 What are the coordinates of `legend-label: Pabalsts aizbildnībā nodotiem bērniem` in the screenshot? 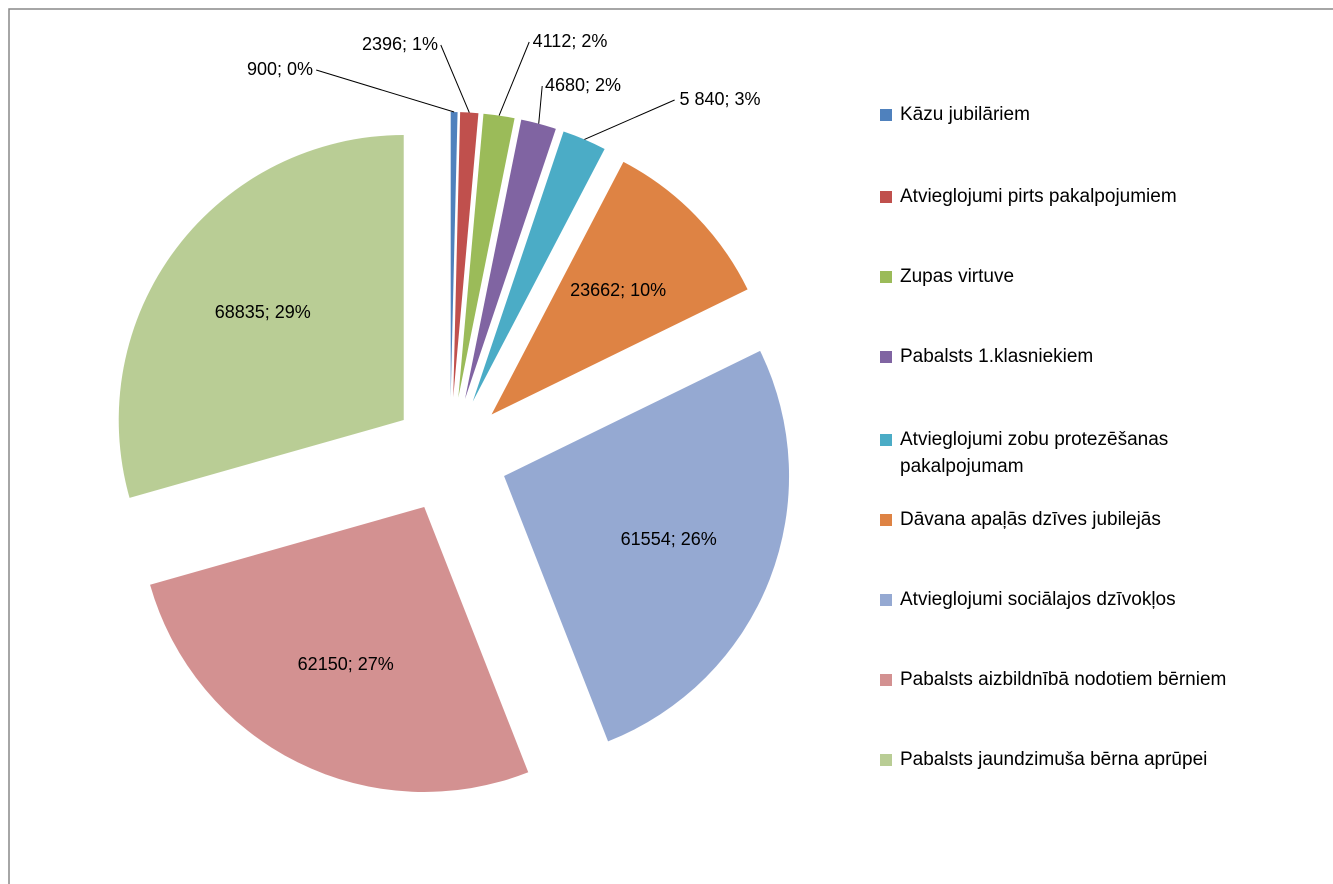 It's located at (1063, 679).